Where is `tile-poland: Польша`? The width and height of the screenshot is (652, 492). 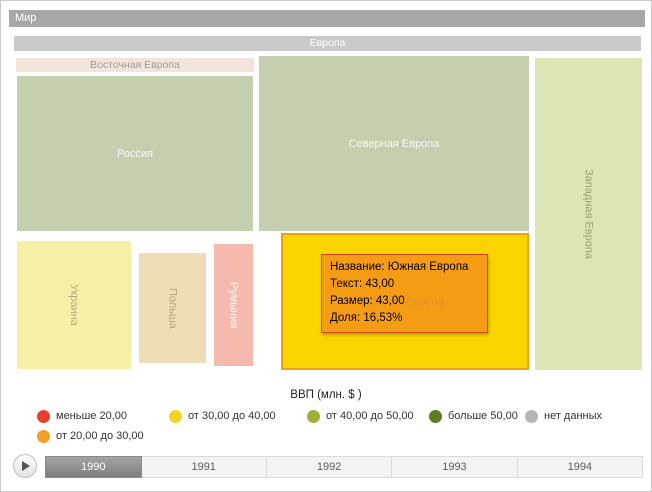
tile-poland: Польша is located at coordinates (172, 308).